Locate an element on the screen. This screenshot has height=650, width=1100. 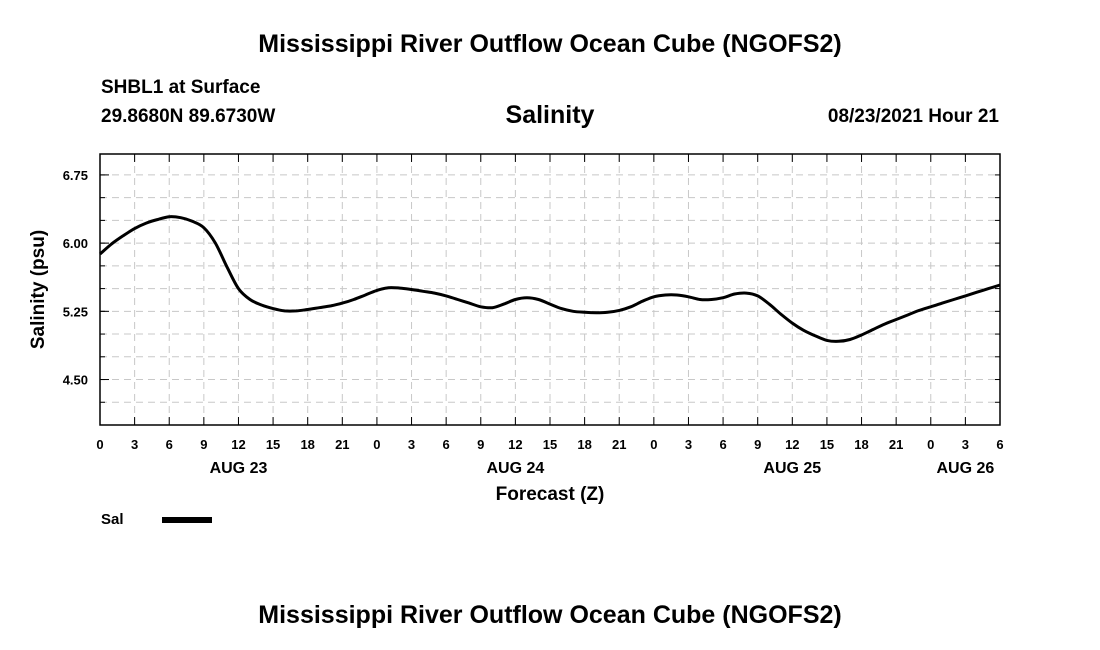
y-tick-label: 4.50 is located at coordinates (75, 380).